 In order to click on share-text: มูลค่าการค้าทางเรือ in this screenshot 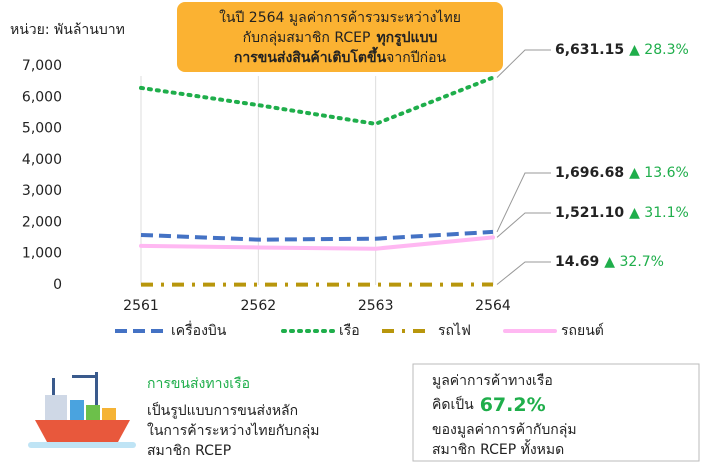, I will do `click(492, 381)`.